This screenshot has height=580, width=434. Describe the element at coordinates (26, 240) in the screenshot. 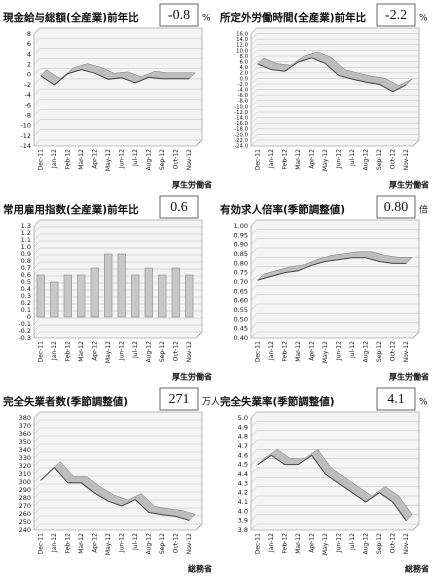

I see `y-tick-label: 1.1` at that location.